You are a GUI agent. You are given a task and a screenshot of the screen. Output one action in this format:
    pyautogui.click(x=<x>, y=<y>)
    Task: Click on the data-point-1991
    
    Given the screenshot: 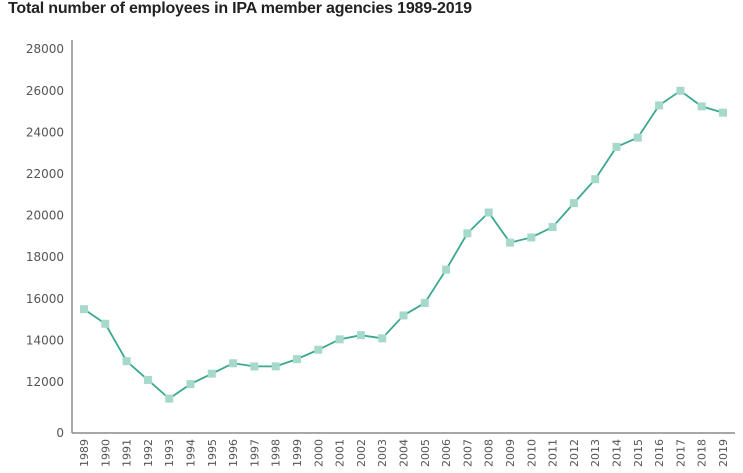 What is the action you would take?
    pyautogui.click(x=126, y=361)
    